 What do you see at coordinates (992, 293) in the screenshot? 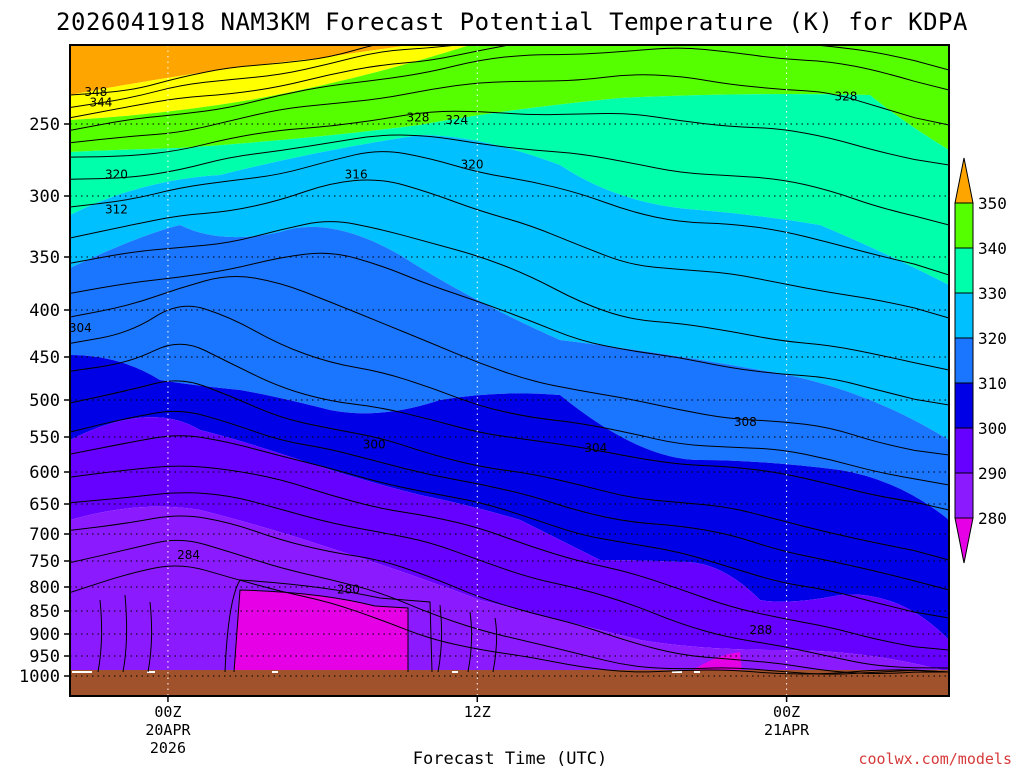
I see `colorbar-label: 330` at bounding box center [992, 293].